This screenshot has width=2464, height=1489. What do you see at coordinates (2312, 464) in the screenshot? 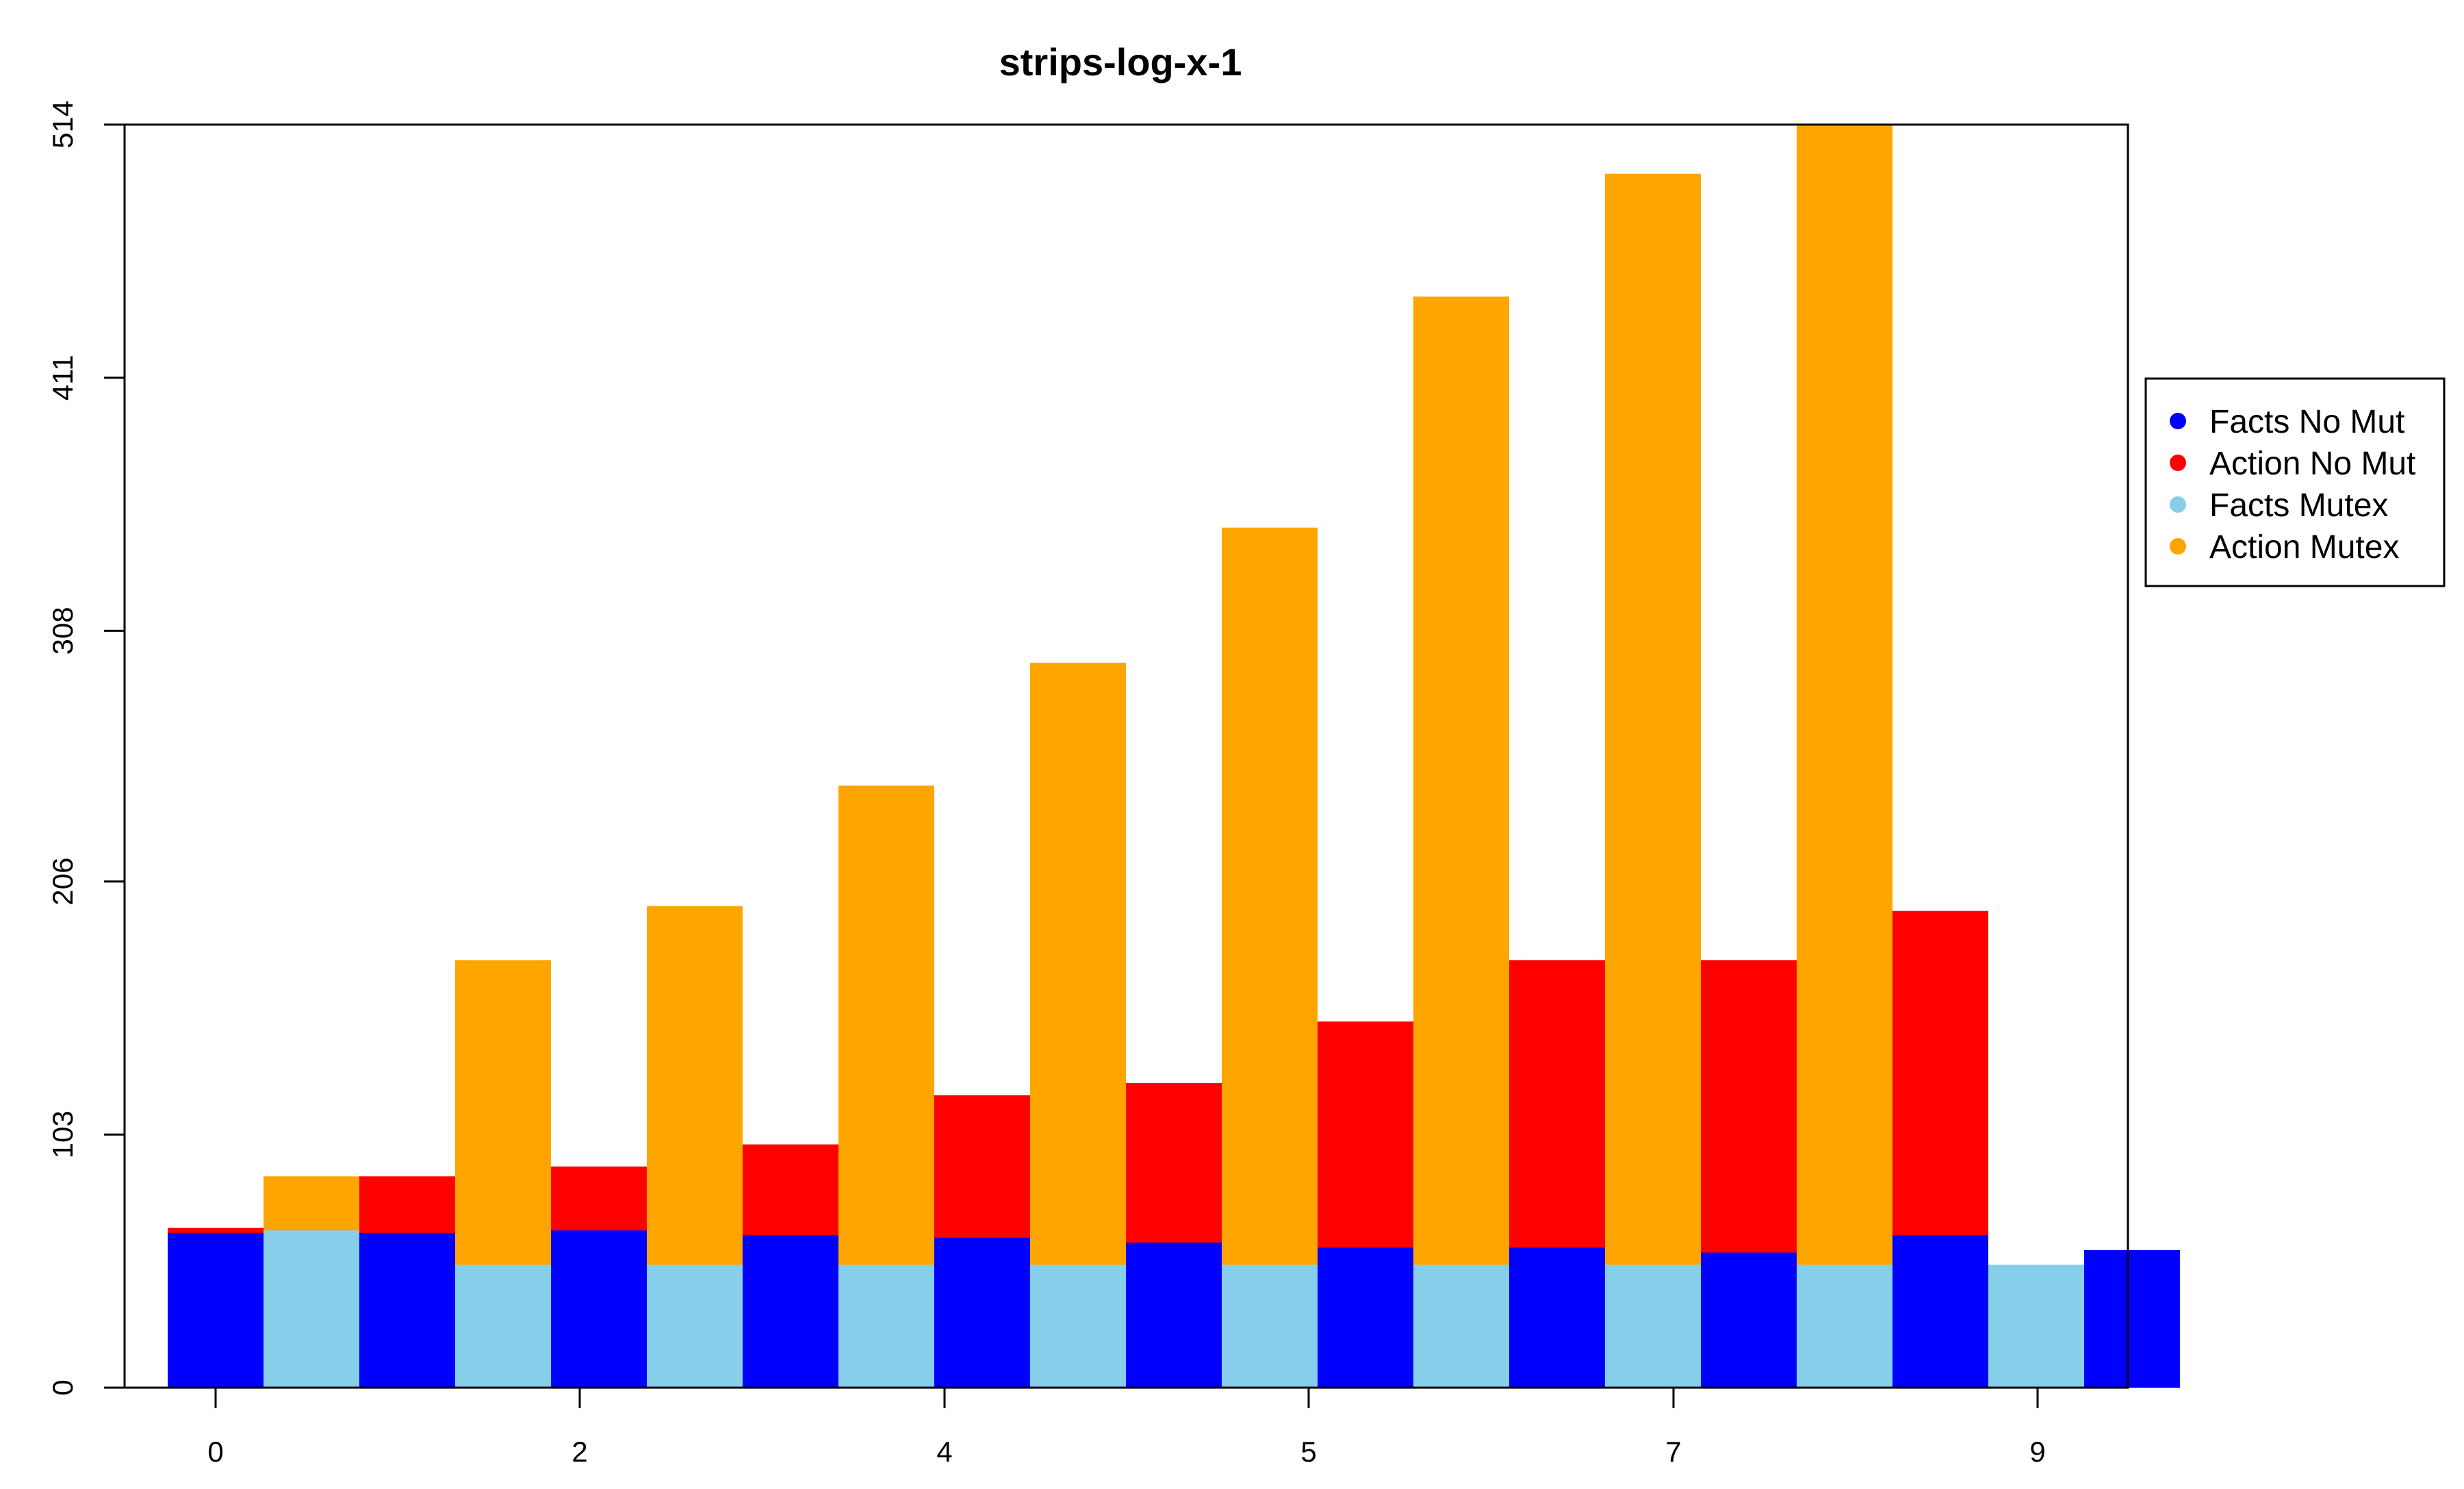
I see `legend-label: Action No Mut` at bounding box center [2312, 464].